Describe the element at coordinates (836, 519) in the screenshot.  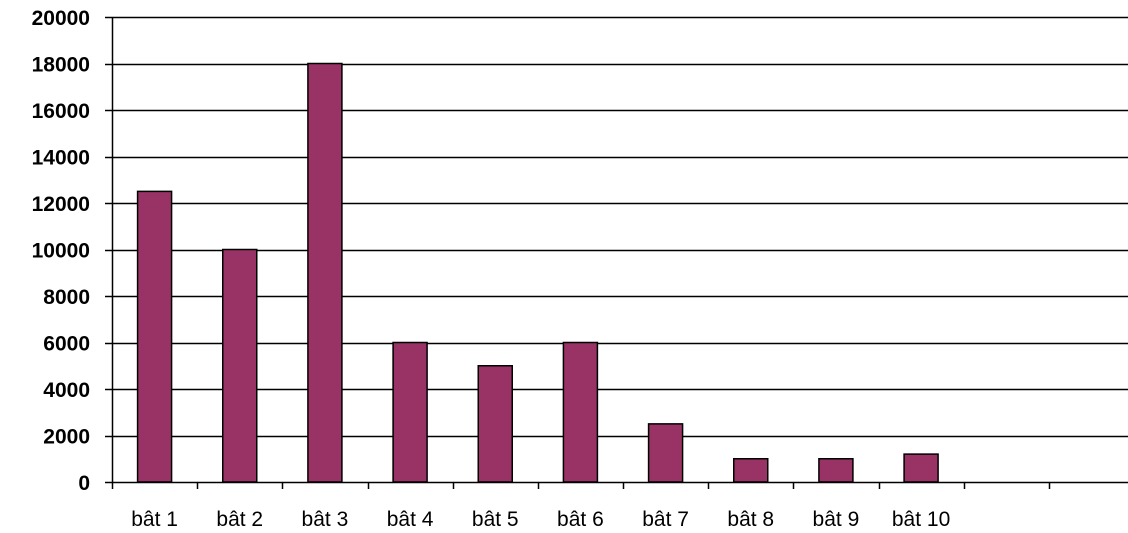
I see `x-tick-label: bât 9` at that location.